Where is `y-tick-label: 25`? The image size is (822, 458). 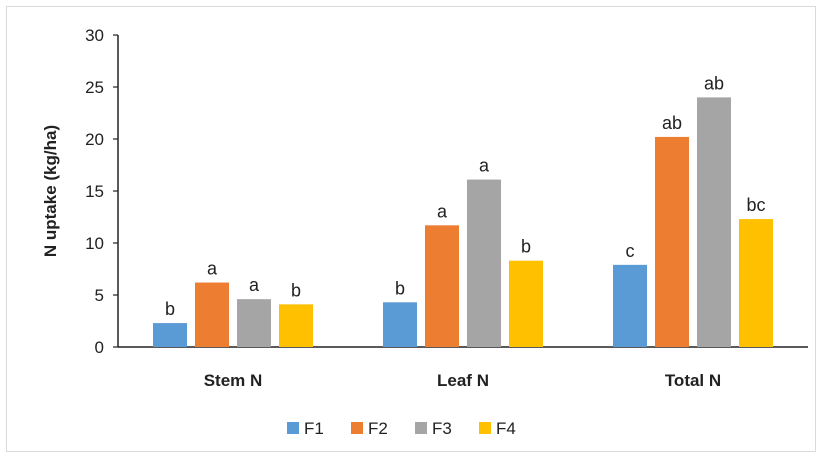 y-tick-label: 25 is located at coordinates (94, 87).